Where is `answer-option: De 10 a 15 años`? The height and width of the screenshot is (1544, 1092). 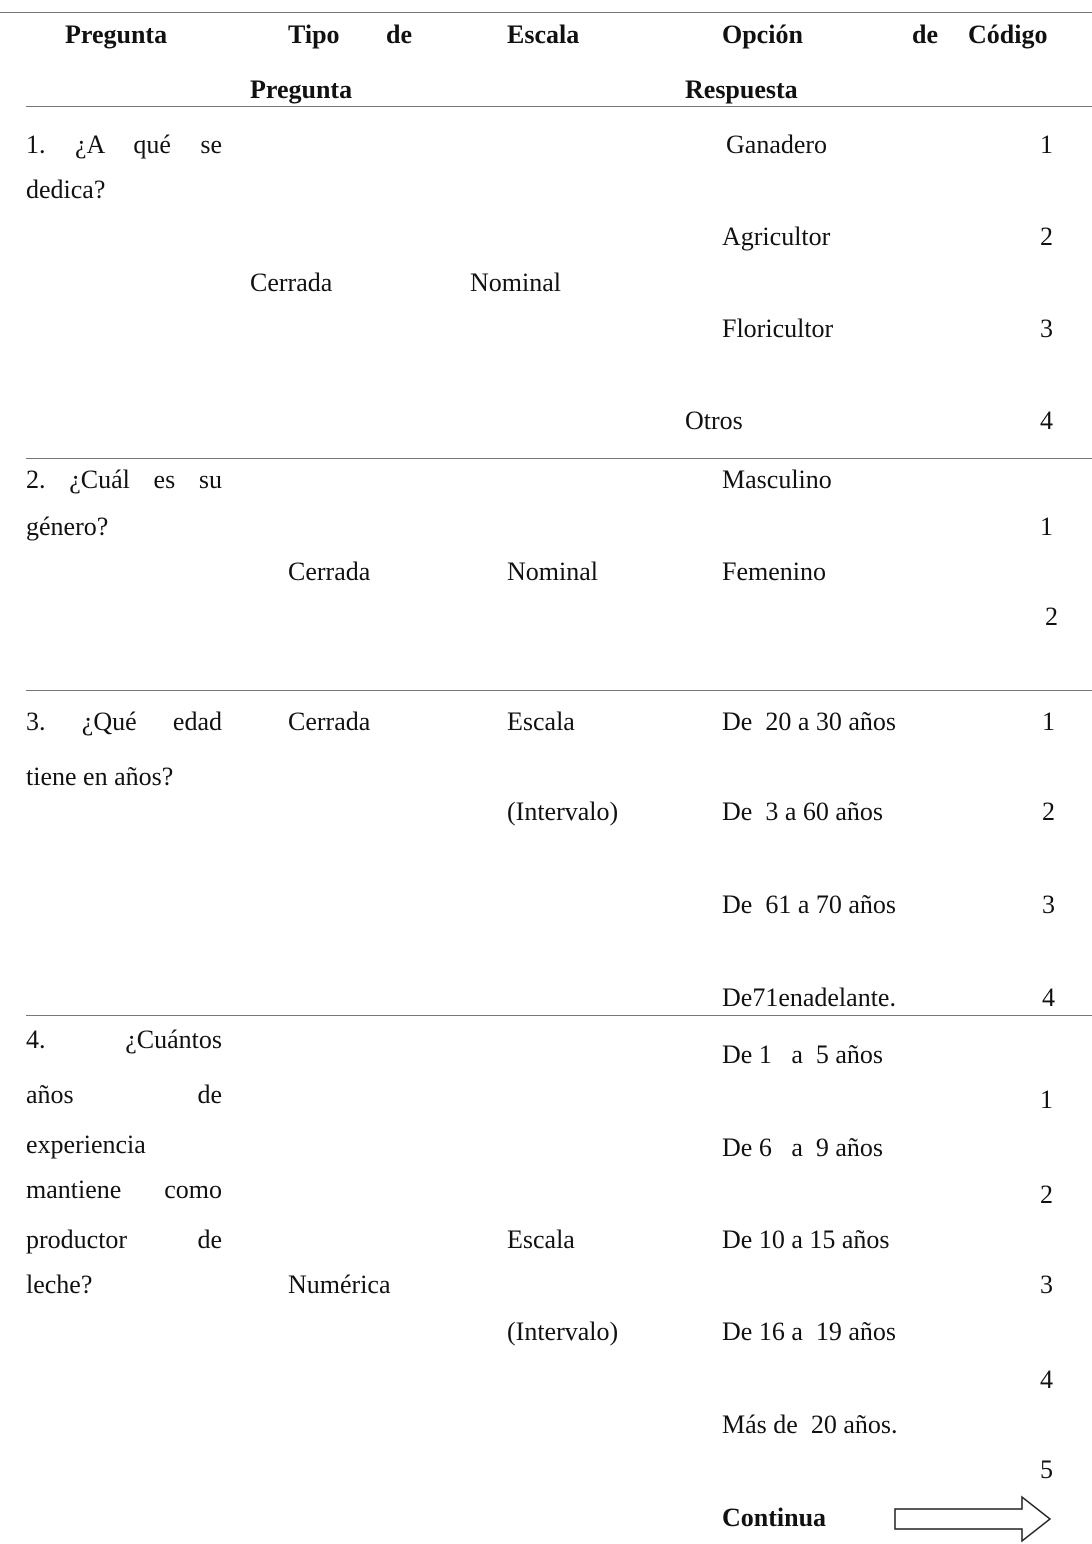 answer-option: De 10 a 15 años is located at coordinates (806, 1239).